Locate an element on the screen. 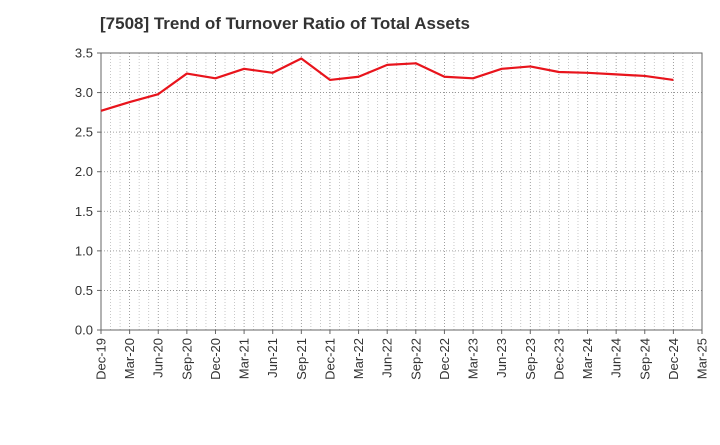  y-tick-label: 2.5 is located at coordinates (84, 132).